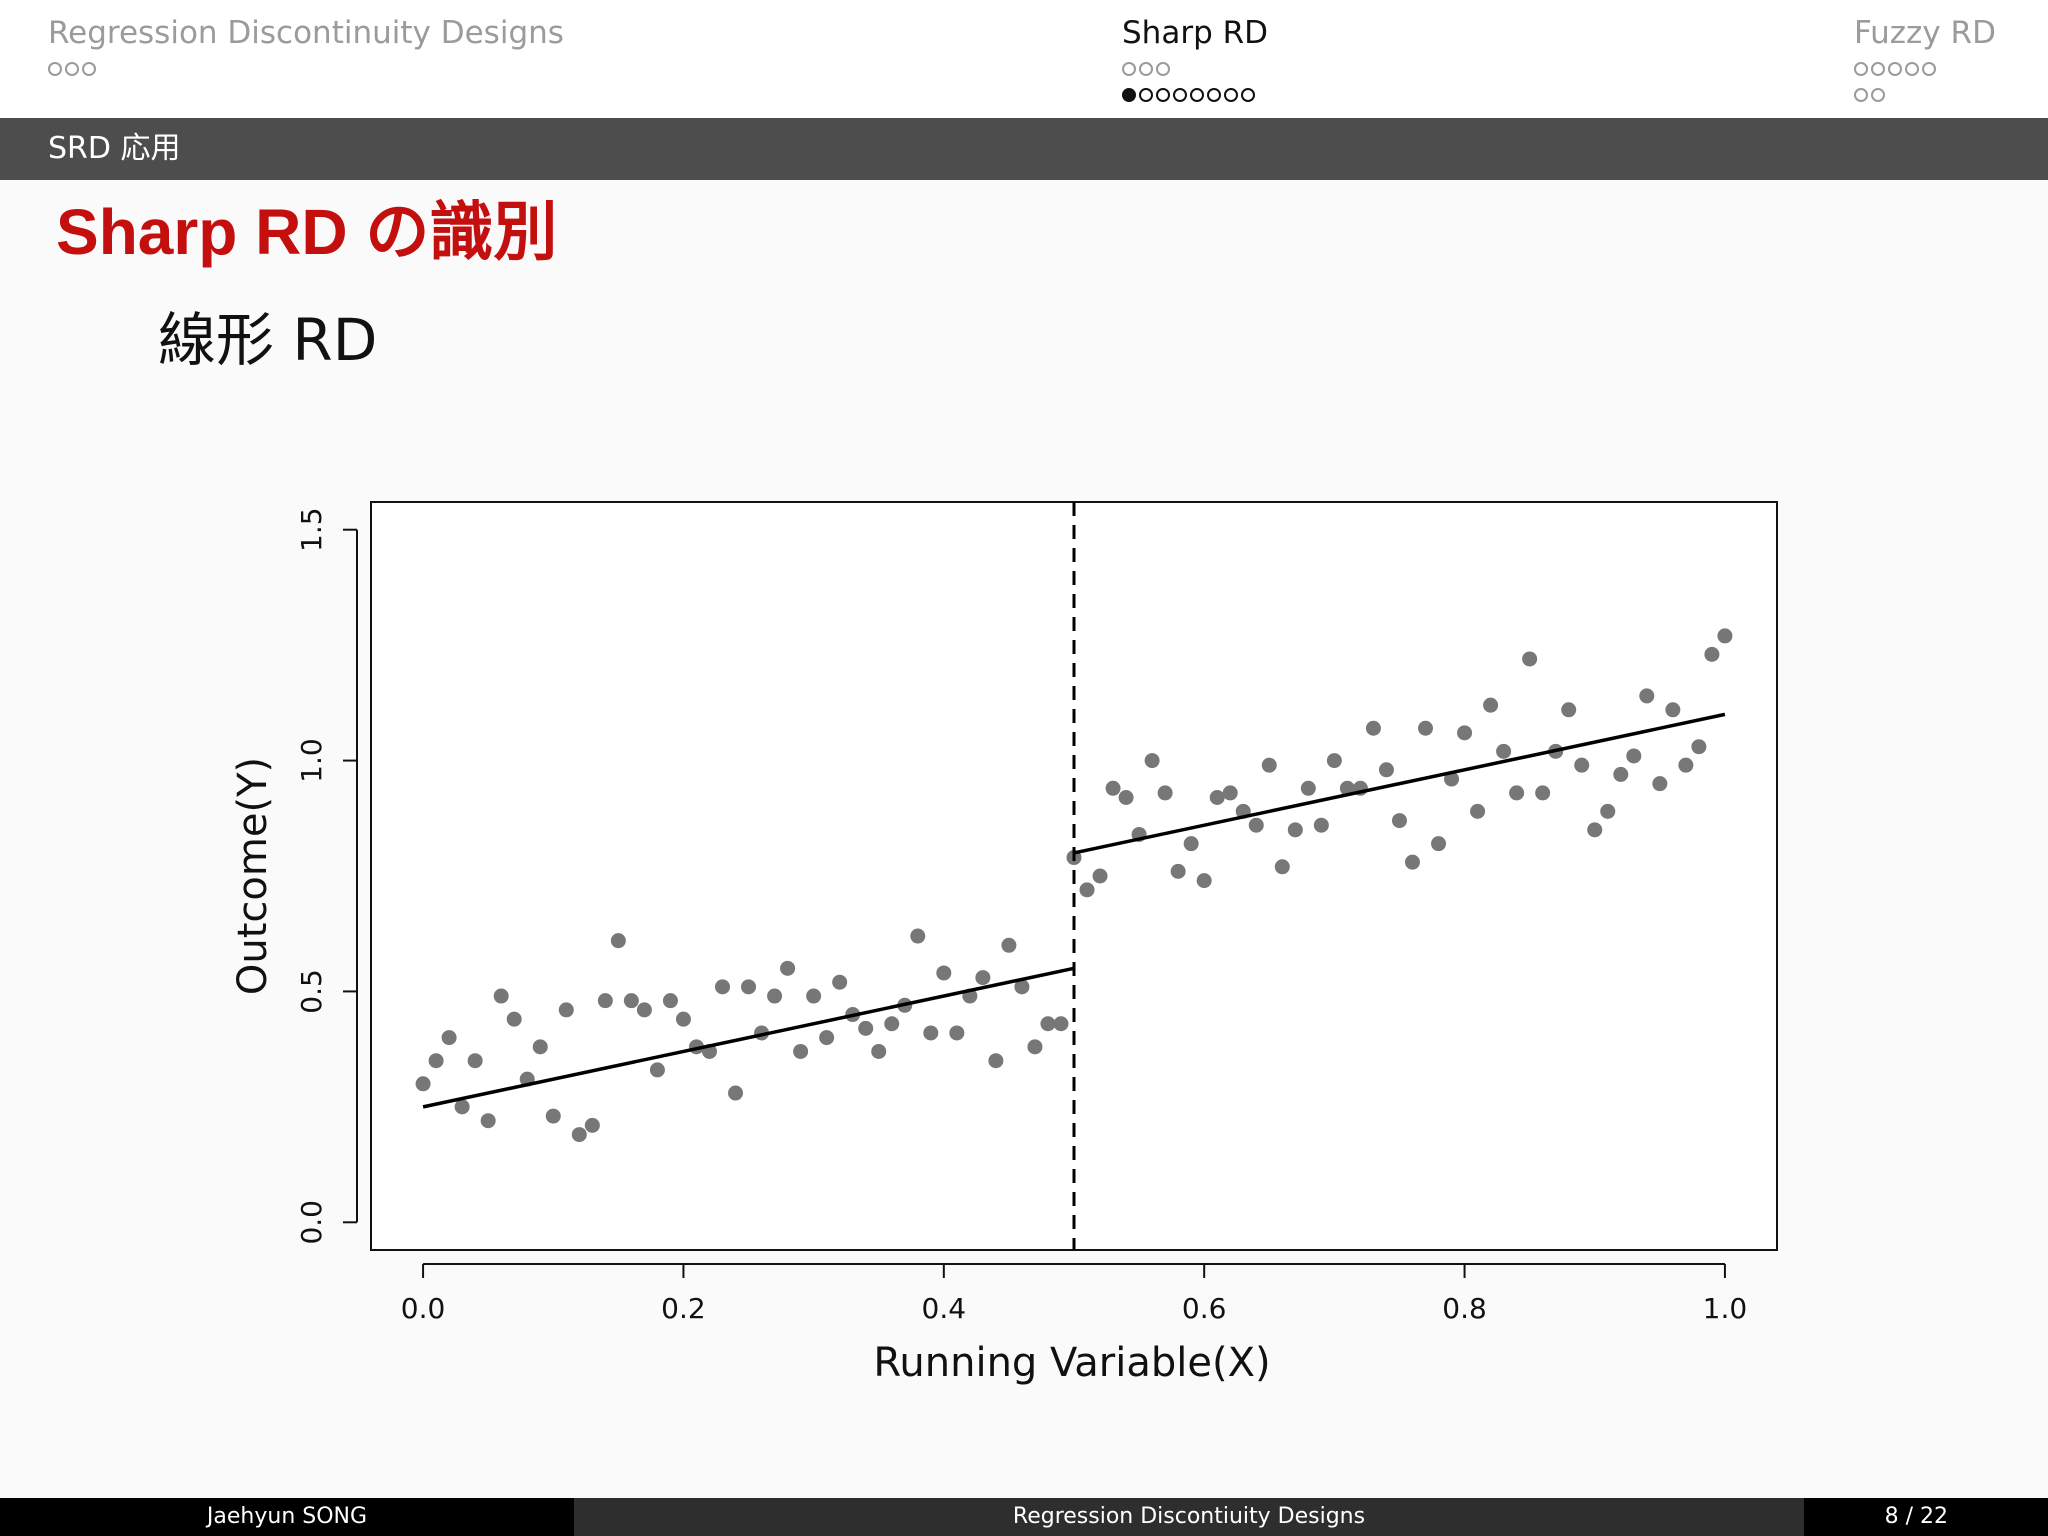  Describe the element at coordinates (1464, 1308) in the screenshot. I see `x-tick-label: 0.8` at that location.